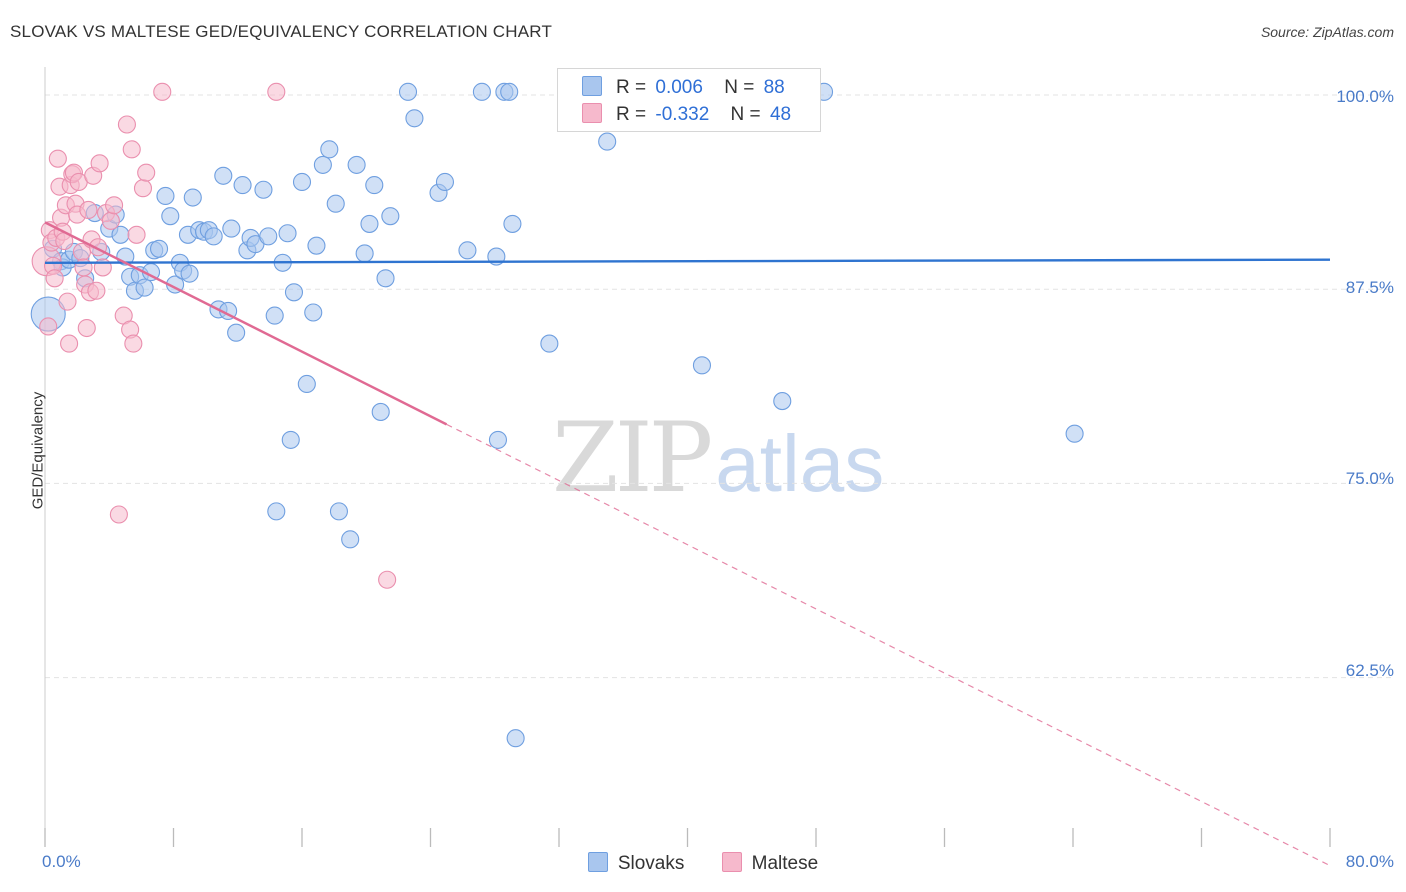  I want to click on watermark: ZIPatlas, so click(718, 458).